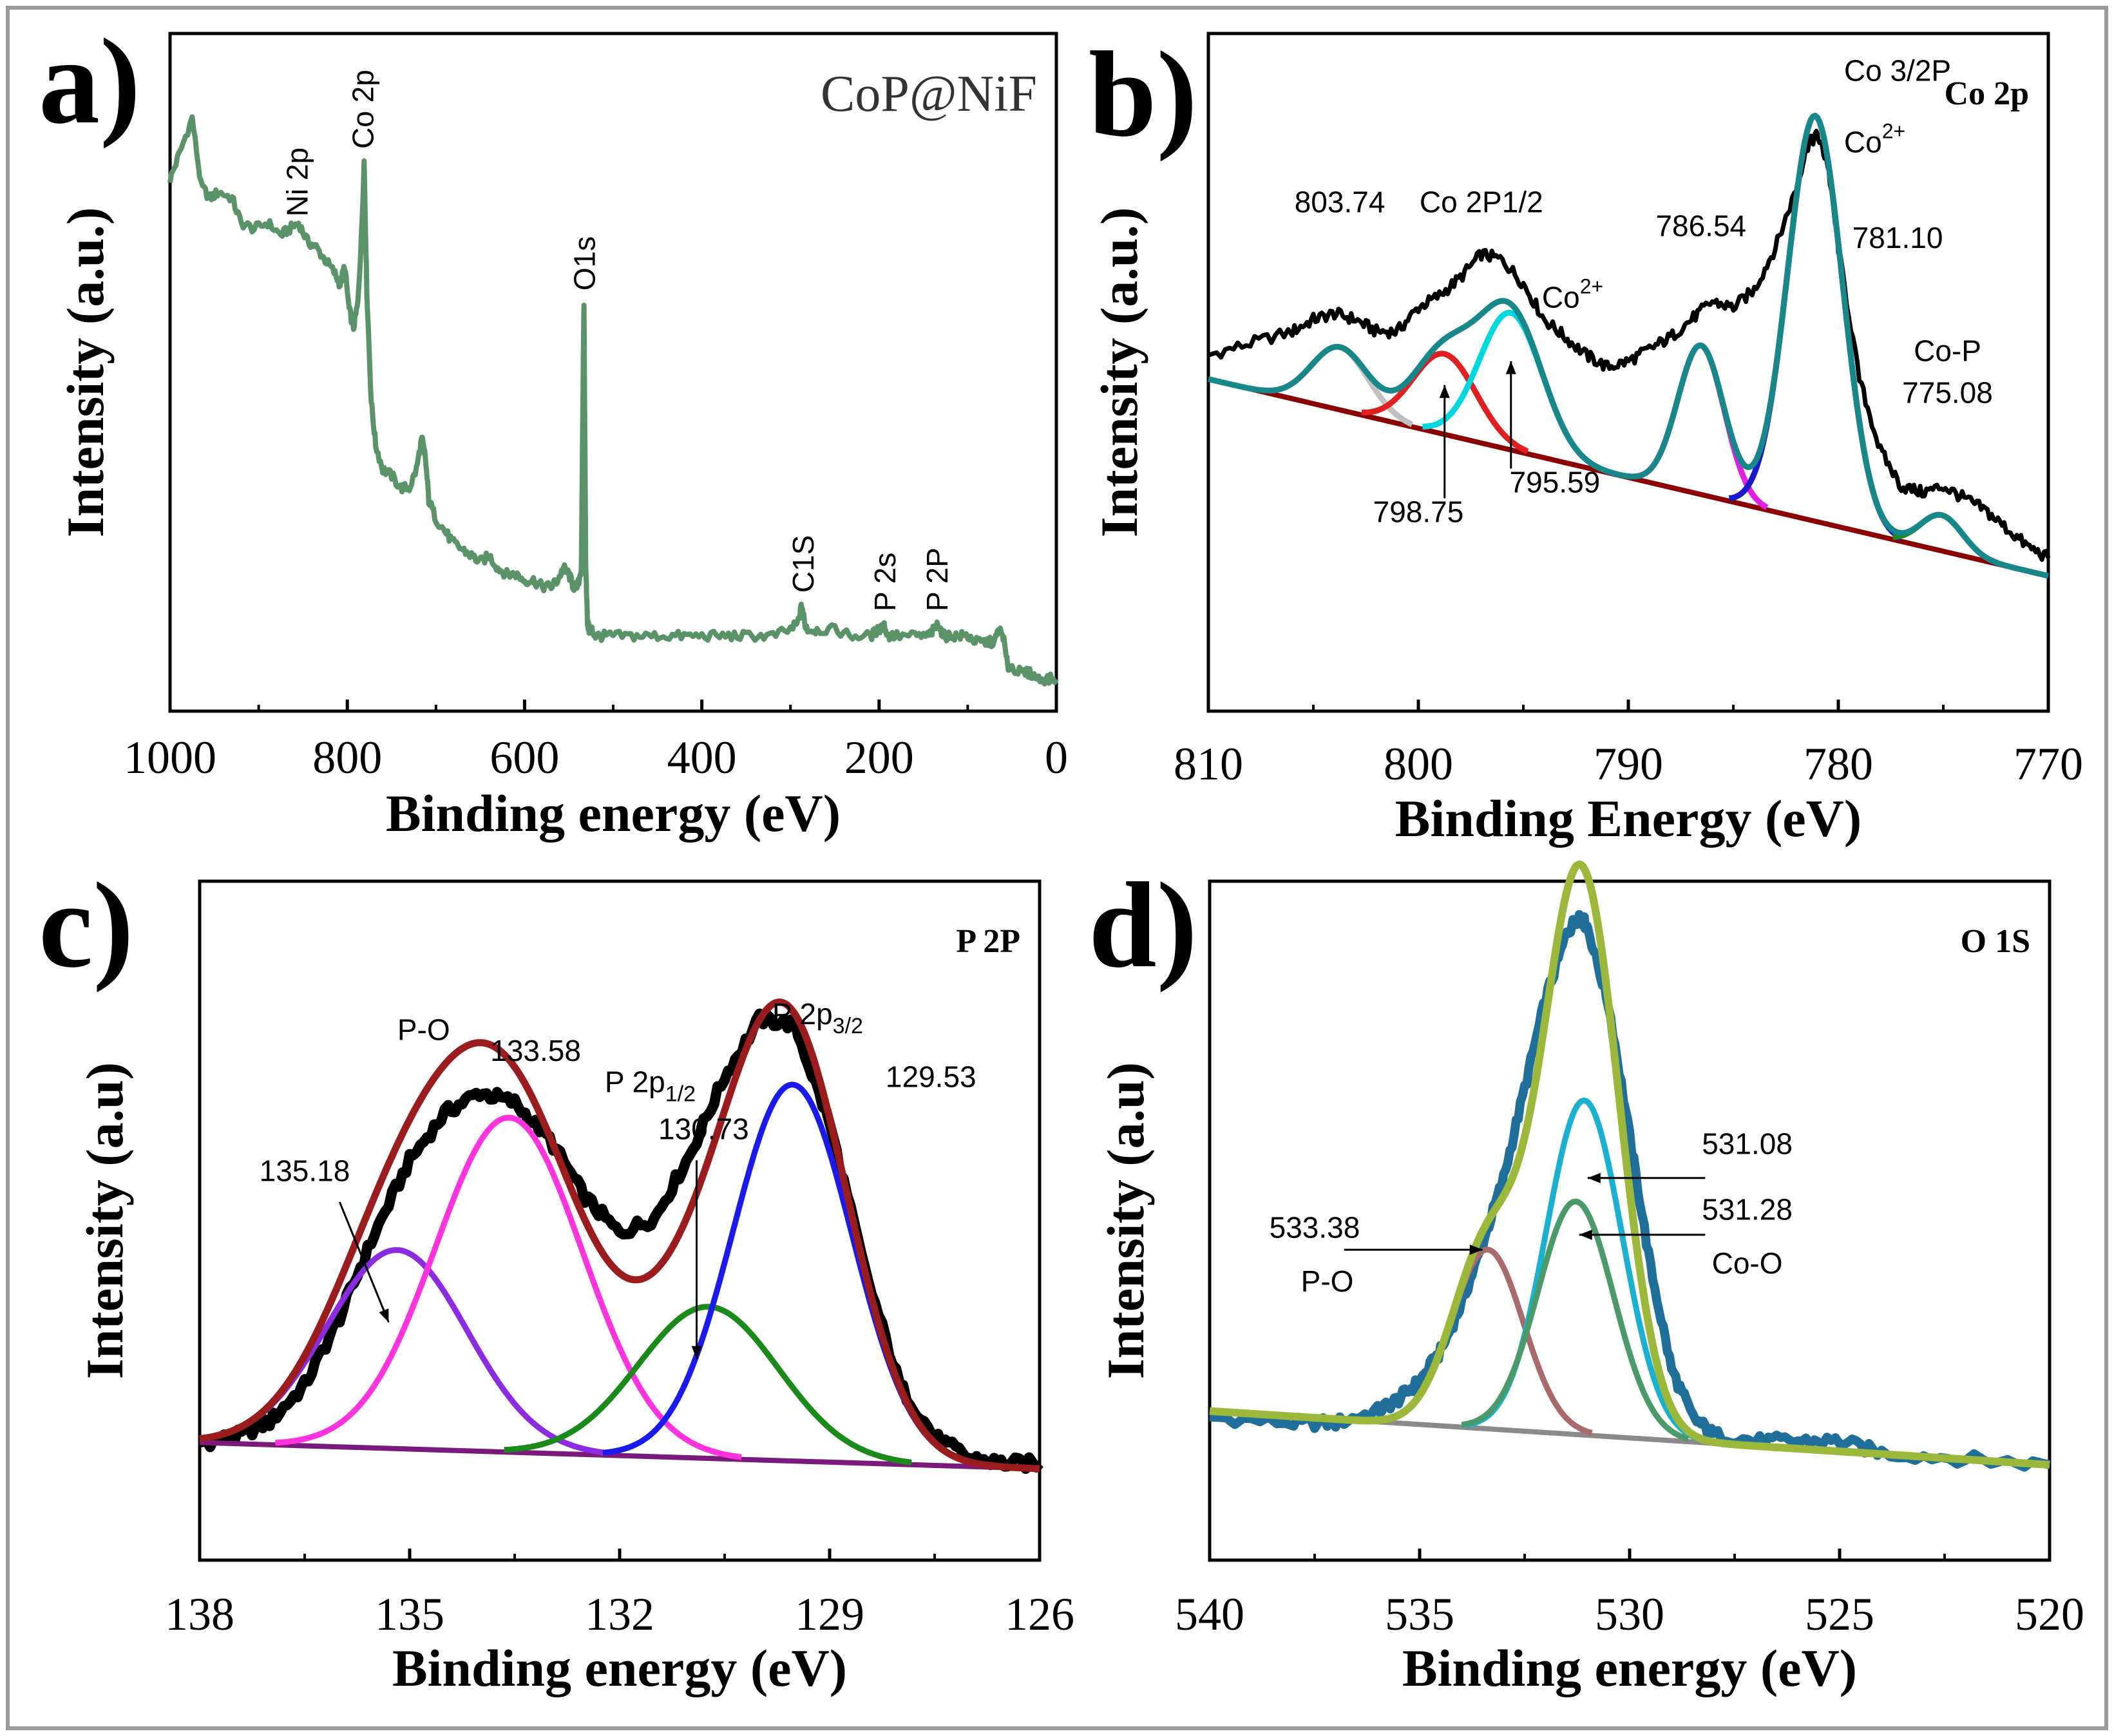 This screenshot has width=2114, height=1736. I want to click on x-tick-label-c-1: 135, so click(409, 1614).